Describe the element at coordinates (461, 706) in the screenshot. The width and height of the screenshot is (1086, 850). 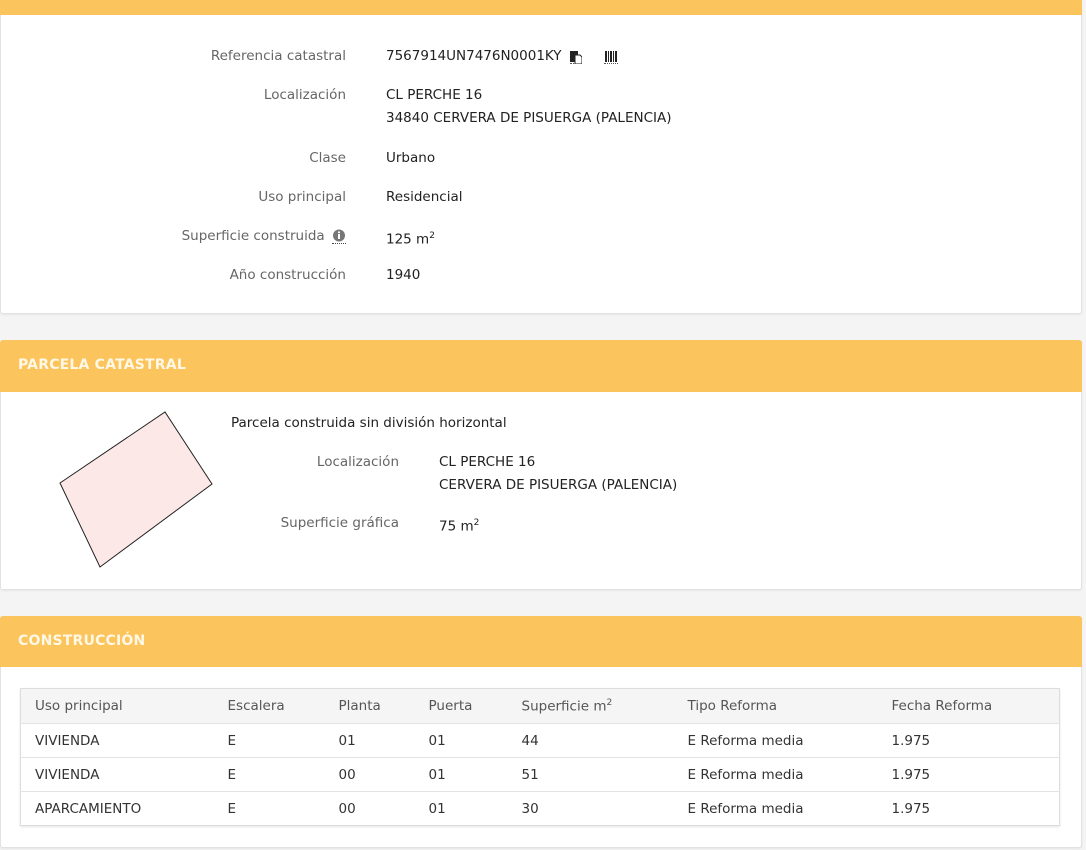
I see `col-puerta: Puerta` at that location.